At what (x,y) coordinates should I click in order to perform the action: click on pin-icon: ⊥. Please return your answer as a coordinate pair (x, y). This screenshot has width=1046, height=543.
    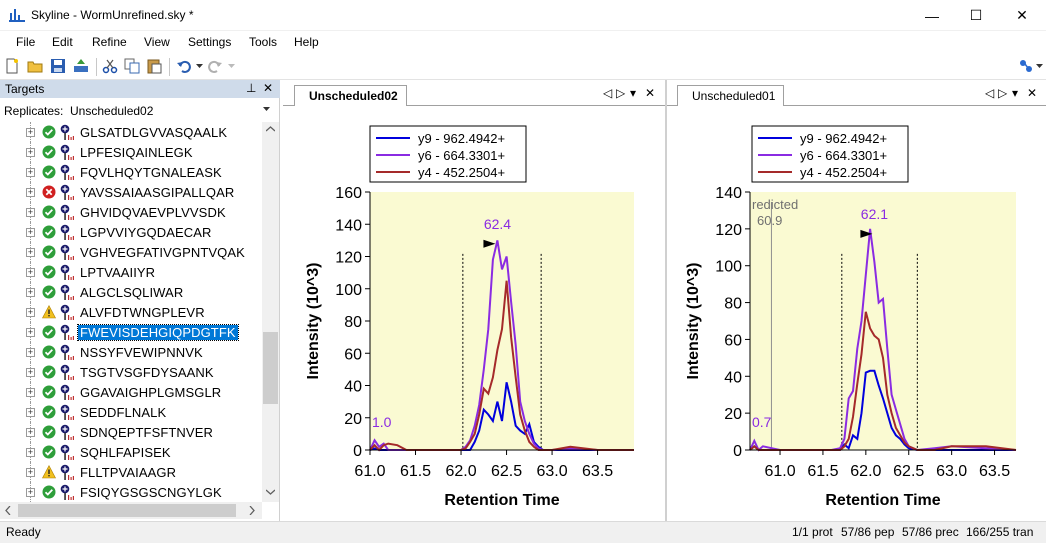
    Looking at the image, I should click on (251, 88).